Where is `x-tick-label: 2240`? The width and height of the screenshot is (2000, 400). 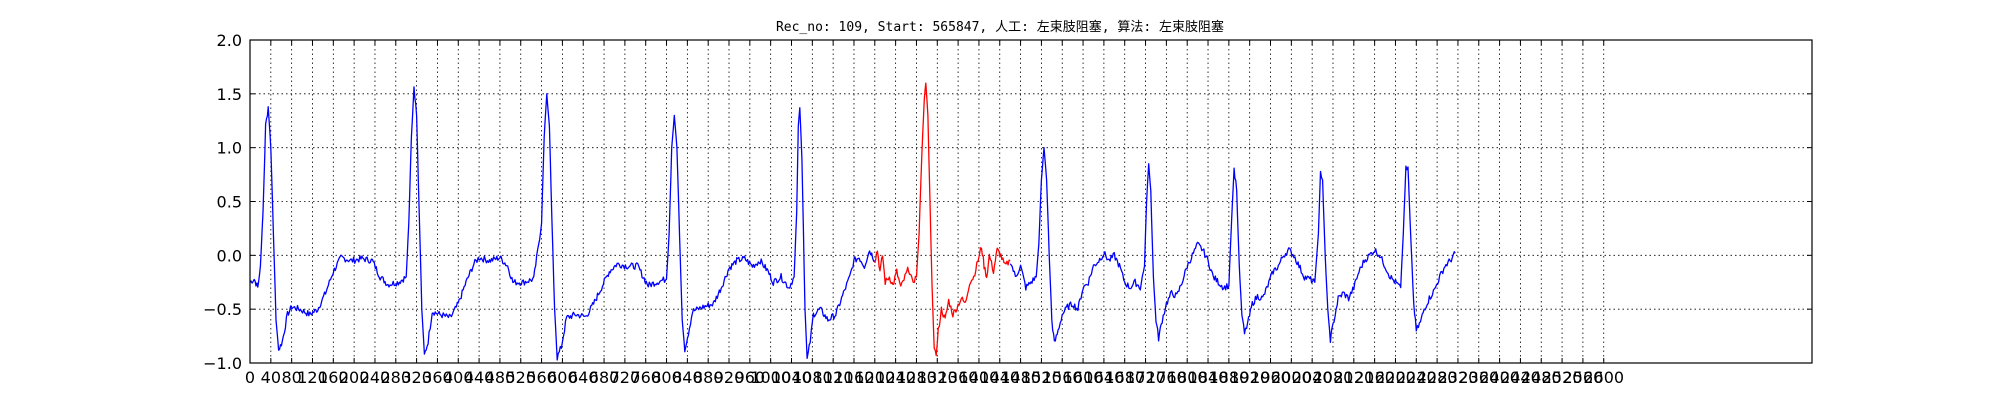 x-tick-label: 2240 is located at coordinates (1416, 377).